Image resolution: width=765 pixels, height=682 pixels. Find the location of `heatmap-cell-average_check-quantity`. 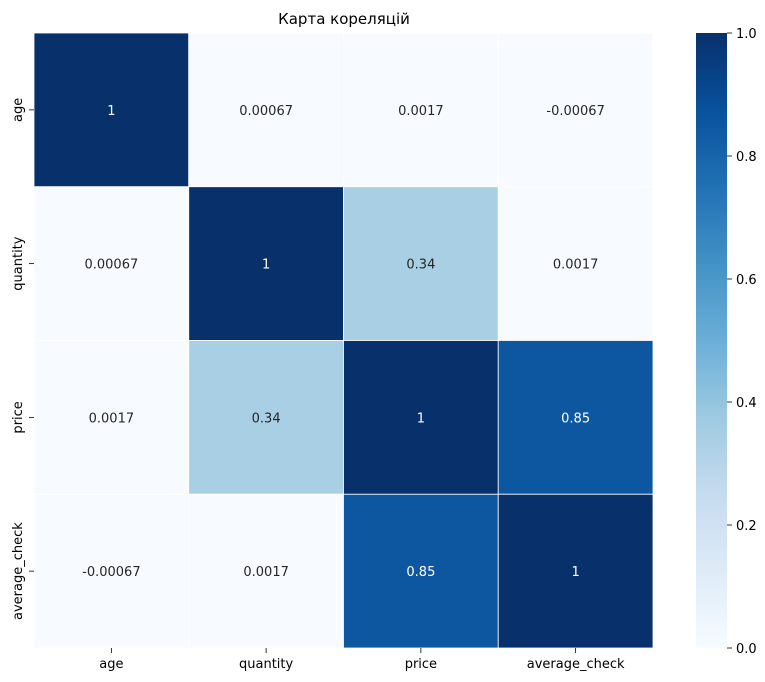

heatmap-cell-average_check-quantity is located at coordinates (266, 571).